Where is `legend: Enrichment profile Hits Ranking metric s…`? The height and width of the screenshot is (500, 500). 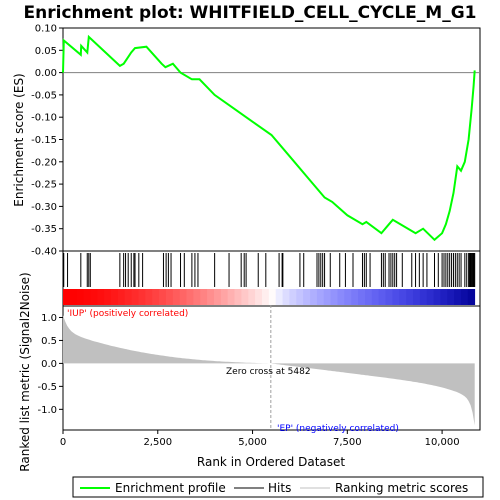 legend: Enrichment profile Hits Ranking metric s… is located at coordinates (278, 487).